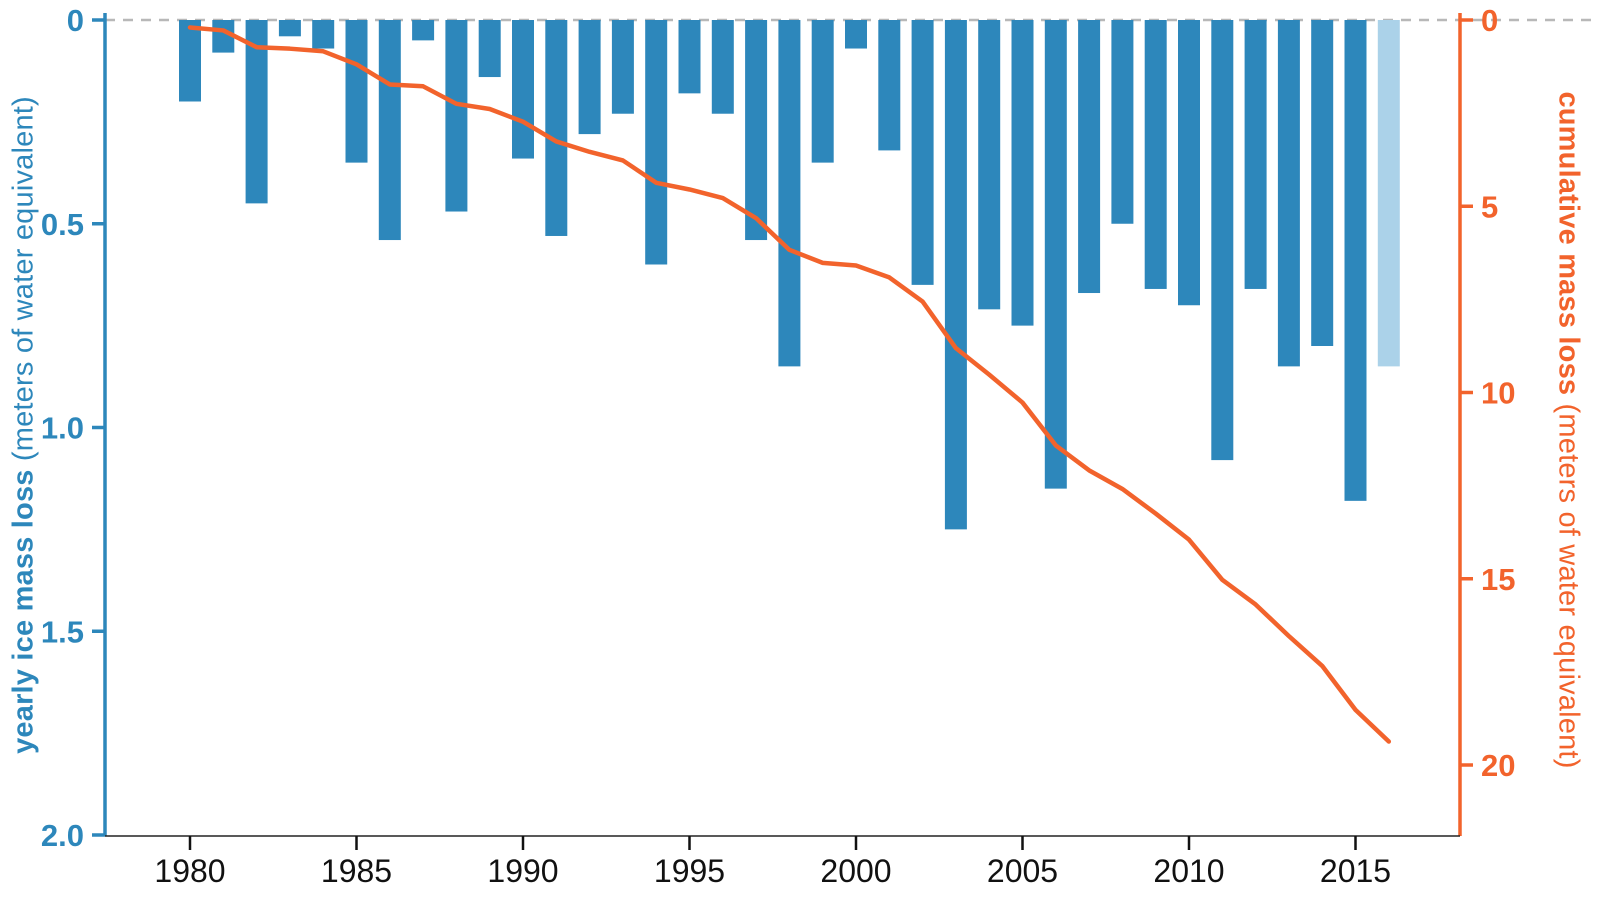  What do you see at coordinates (1188, 871) in the screenshot?
I see `x-tick-label: 2010` at bounding box center [1188, 871].